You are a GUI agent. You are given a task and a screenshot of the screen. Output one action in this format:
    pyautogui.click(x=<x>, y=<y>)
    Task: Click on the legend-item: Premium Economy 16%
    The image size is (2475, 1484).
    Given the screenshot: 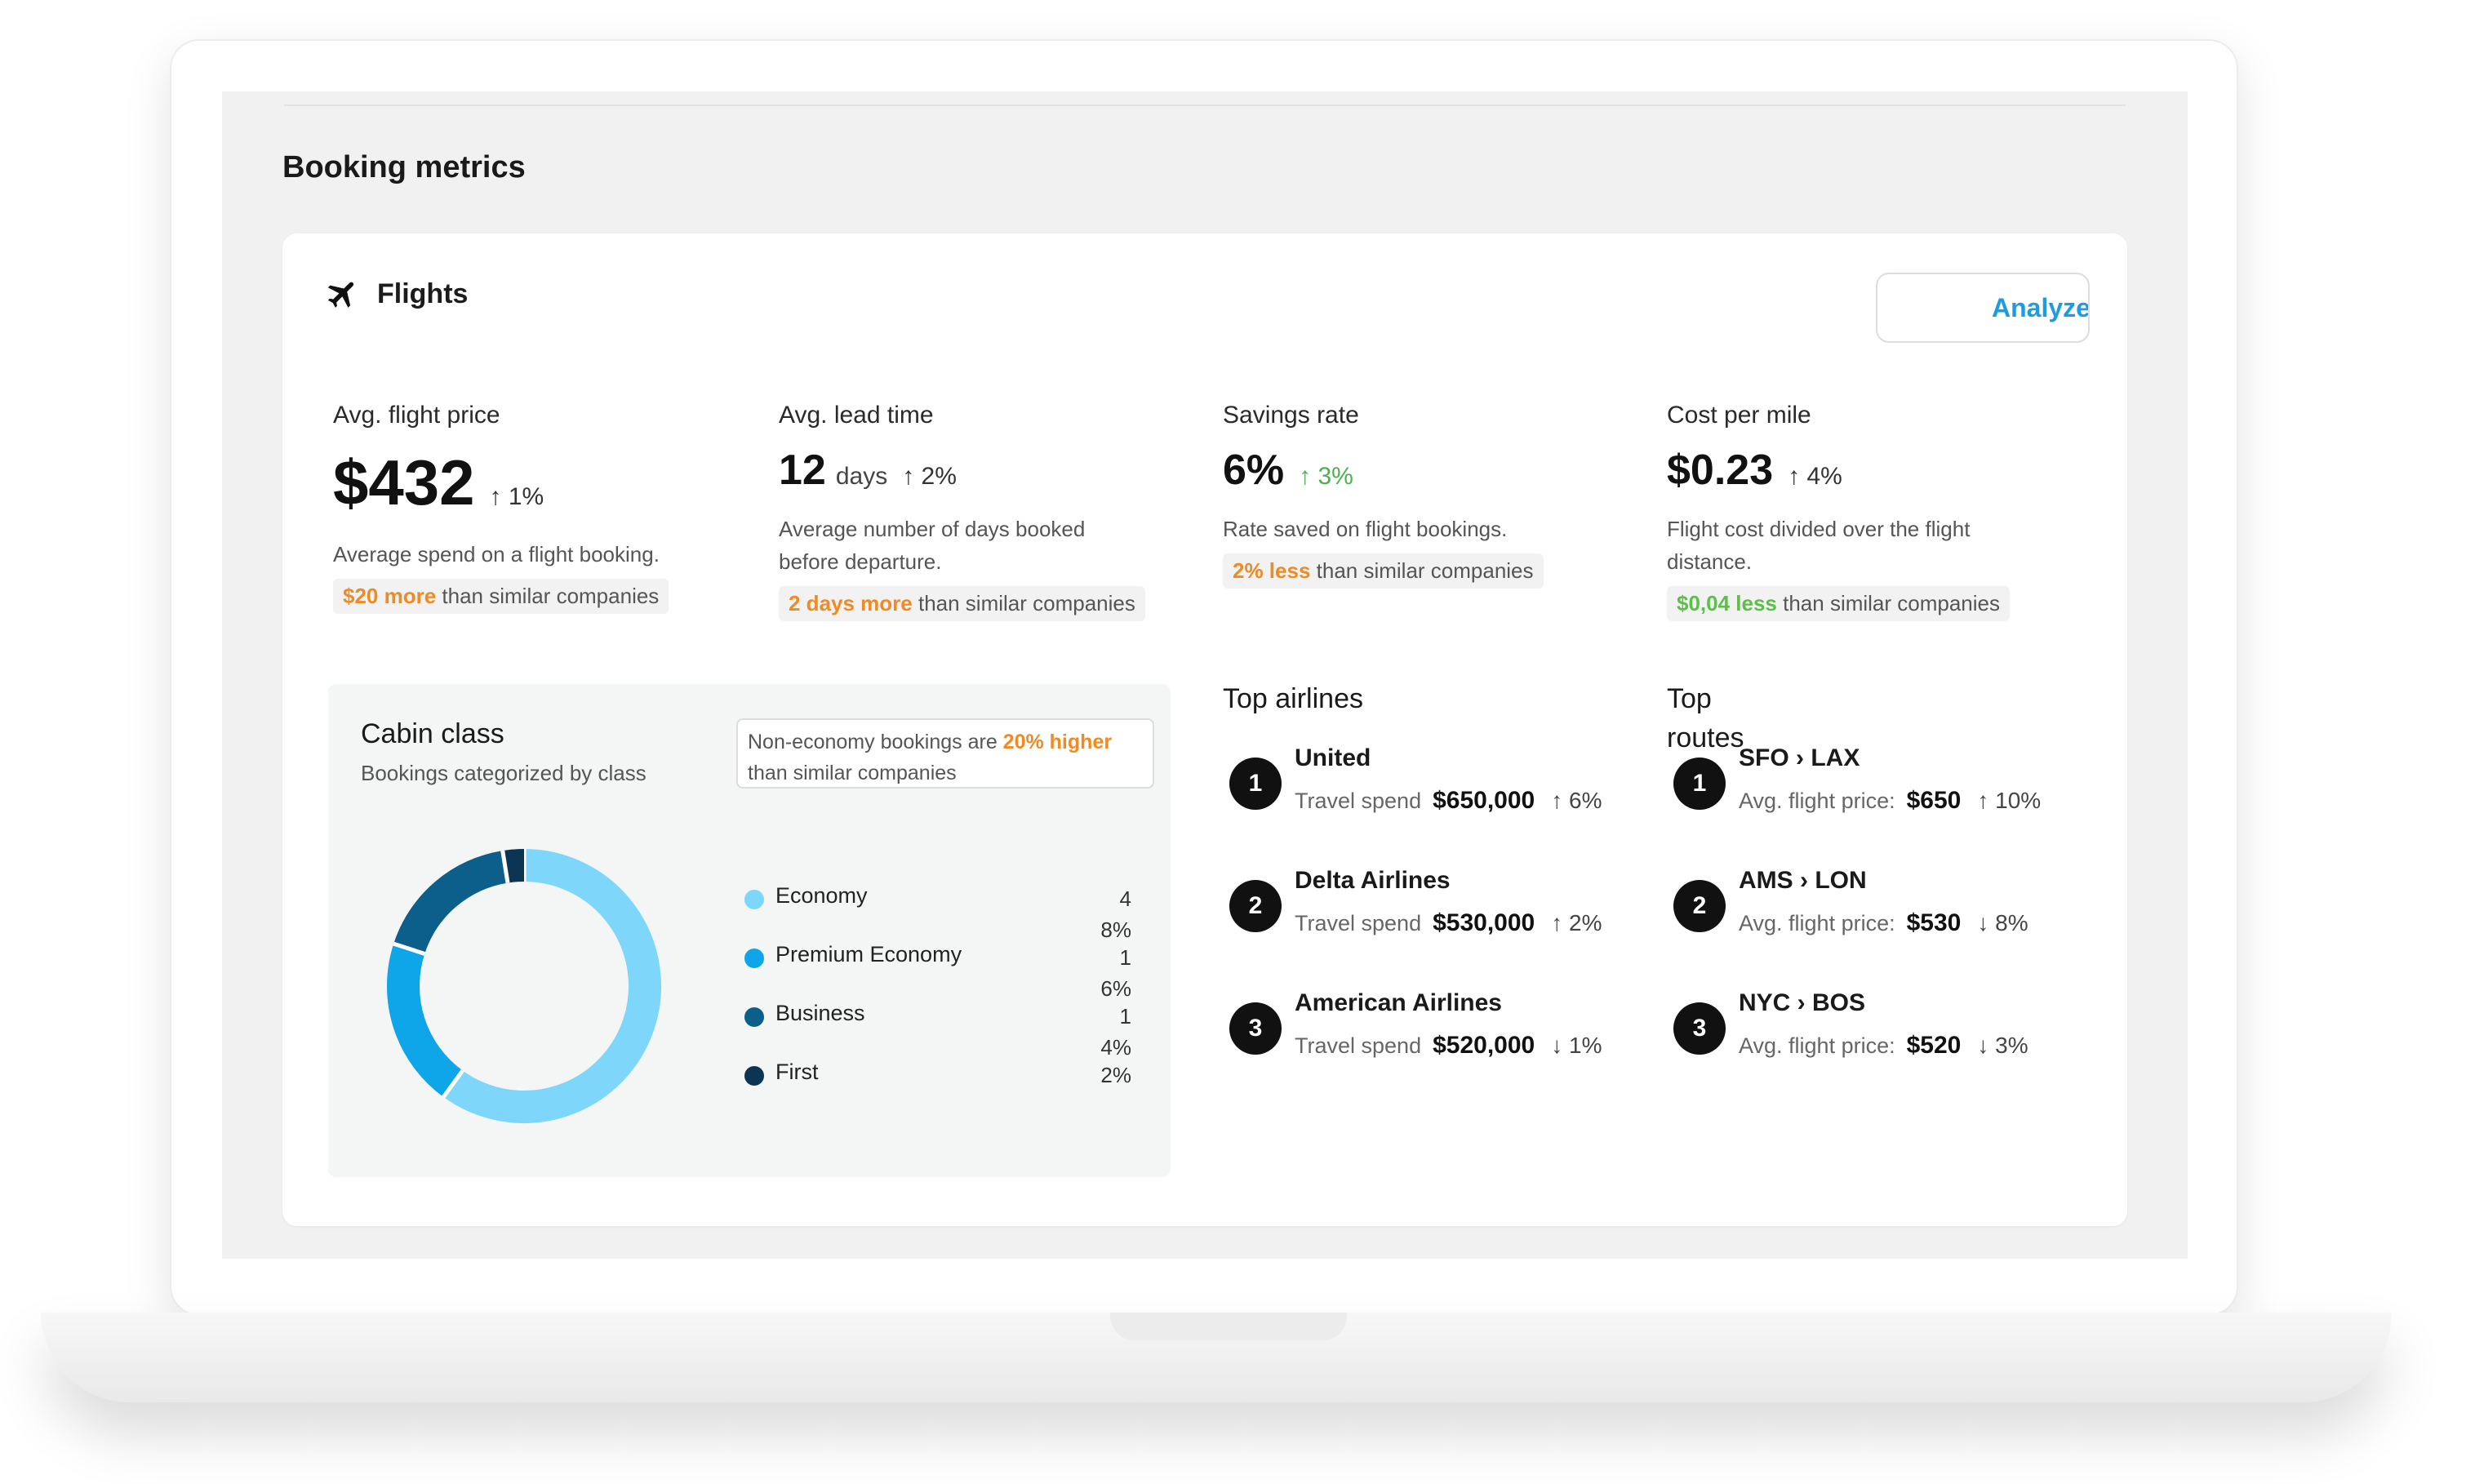 What is the action you would take?
    pyautogui.click(x=948, y=970)
    